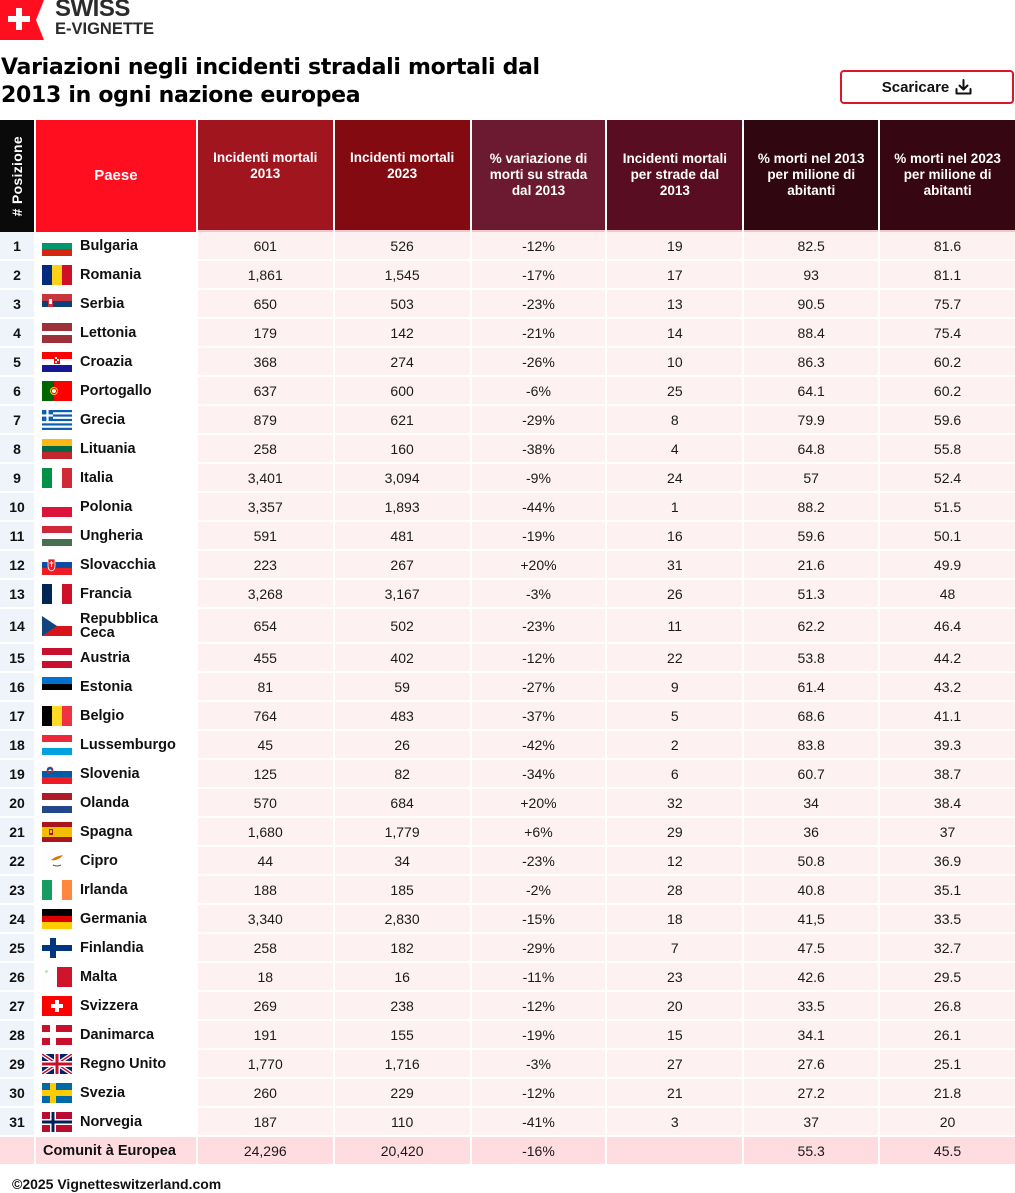 This screenshot has width=1015, height=1193. What do you see at coordinates (507, 246) in the screenshot?
I see `table-row: 1 Bulgaria 601 526 -12% 19 82.5 81.6` at bounding box center [507, 246].